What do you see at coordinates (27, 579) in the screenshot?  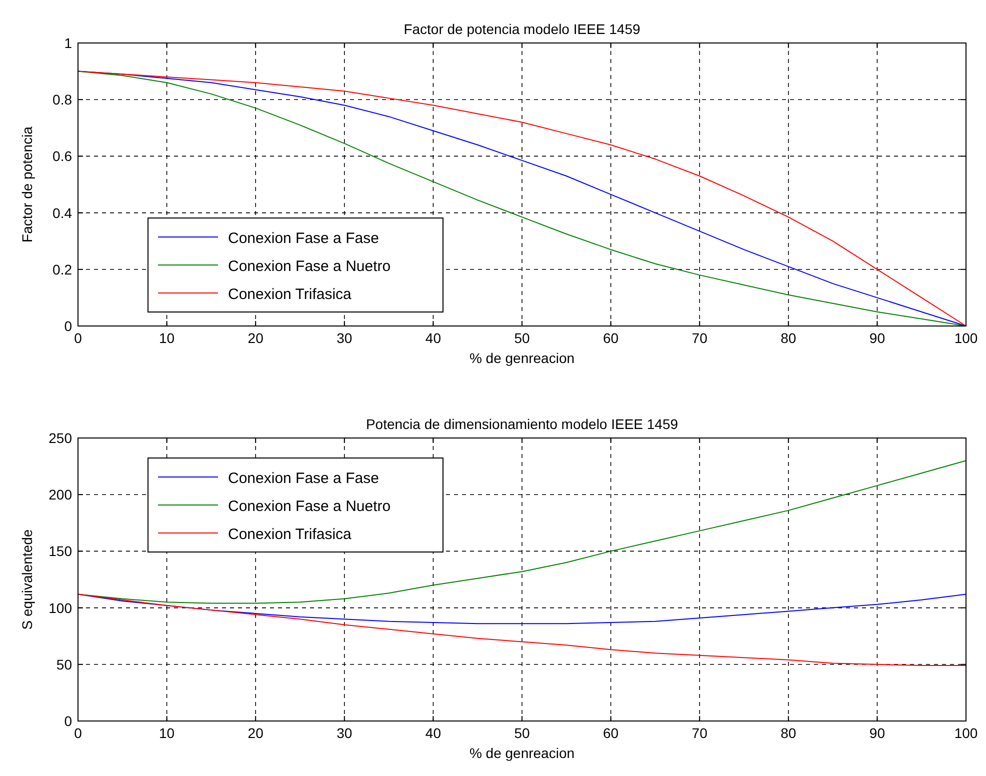 I see `y-axis-title: S equivalentede` at bounding box center [27, 579].